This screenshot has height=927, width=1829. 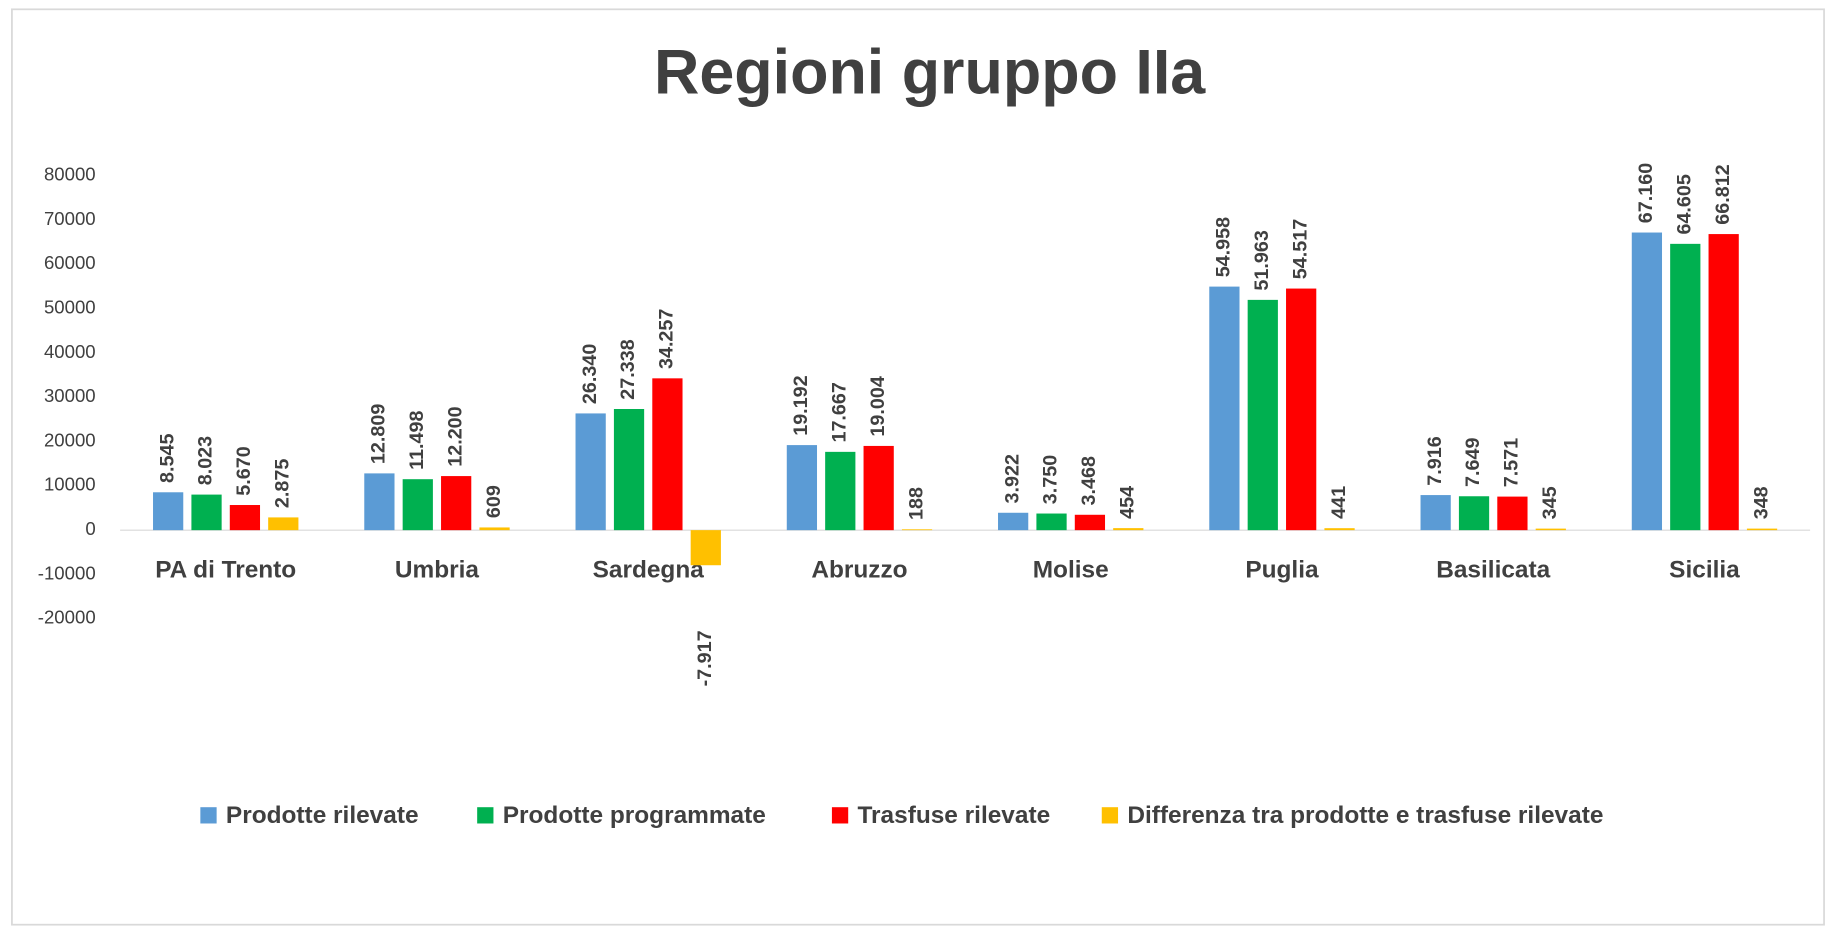 What do you see at coordinates (70, 306) in the screenshot?
I see `y-tick-label: 50000` at bounding box center [70, 306].